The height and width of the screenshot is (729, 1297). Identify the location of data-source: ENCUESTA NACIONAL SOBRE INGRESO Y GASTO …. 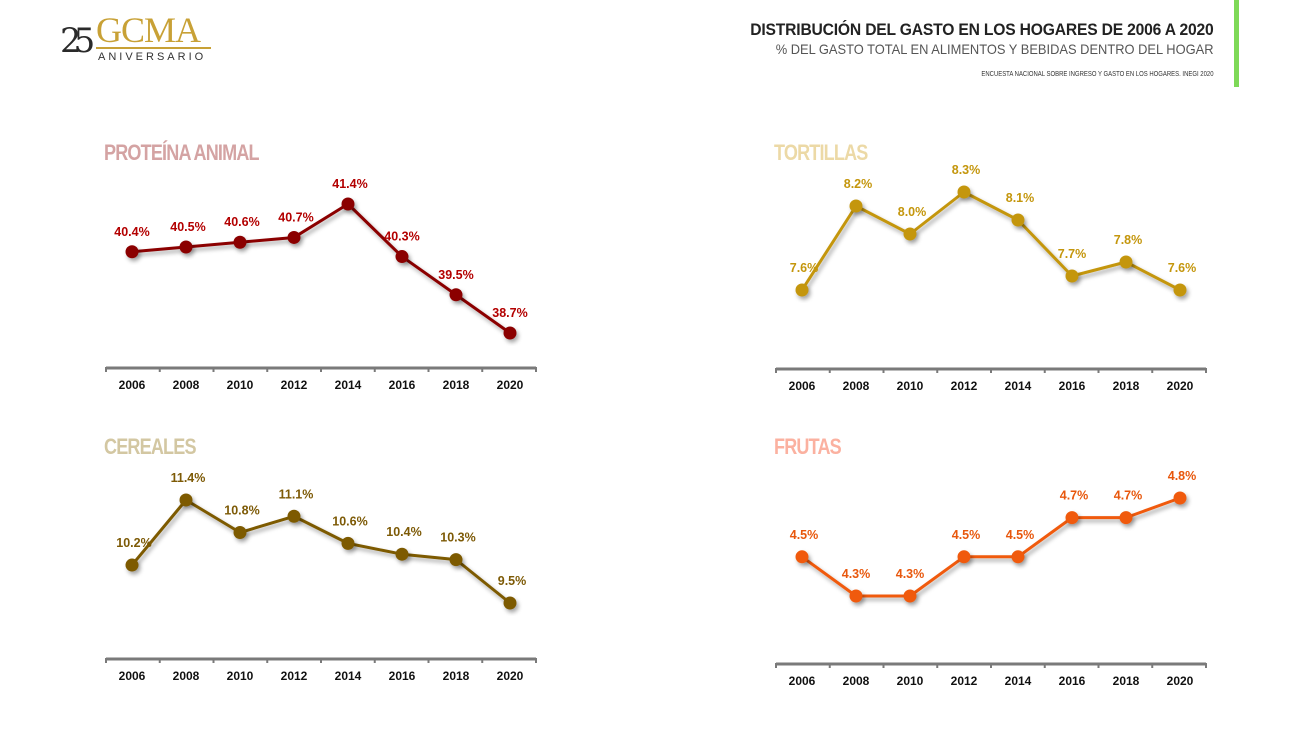
(1097, 74).